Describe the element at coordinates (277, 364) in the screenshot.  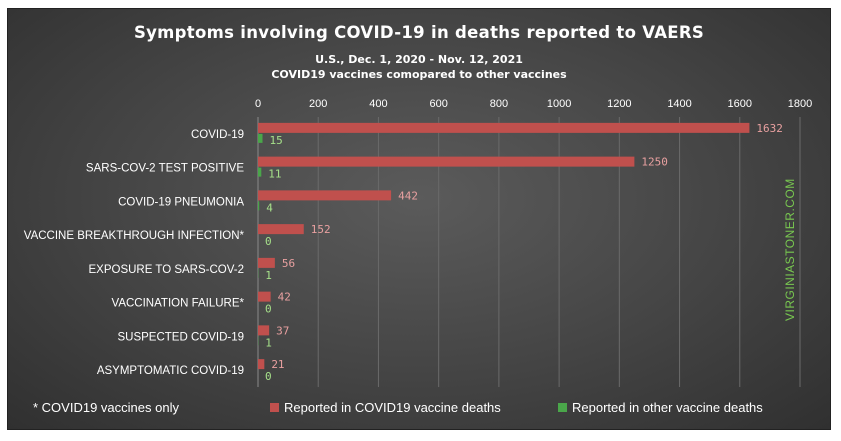
I see `data-label-covid-vaccine: 21` at that location.